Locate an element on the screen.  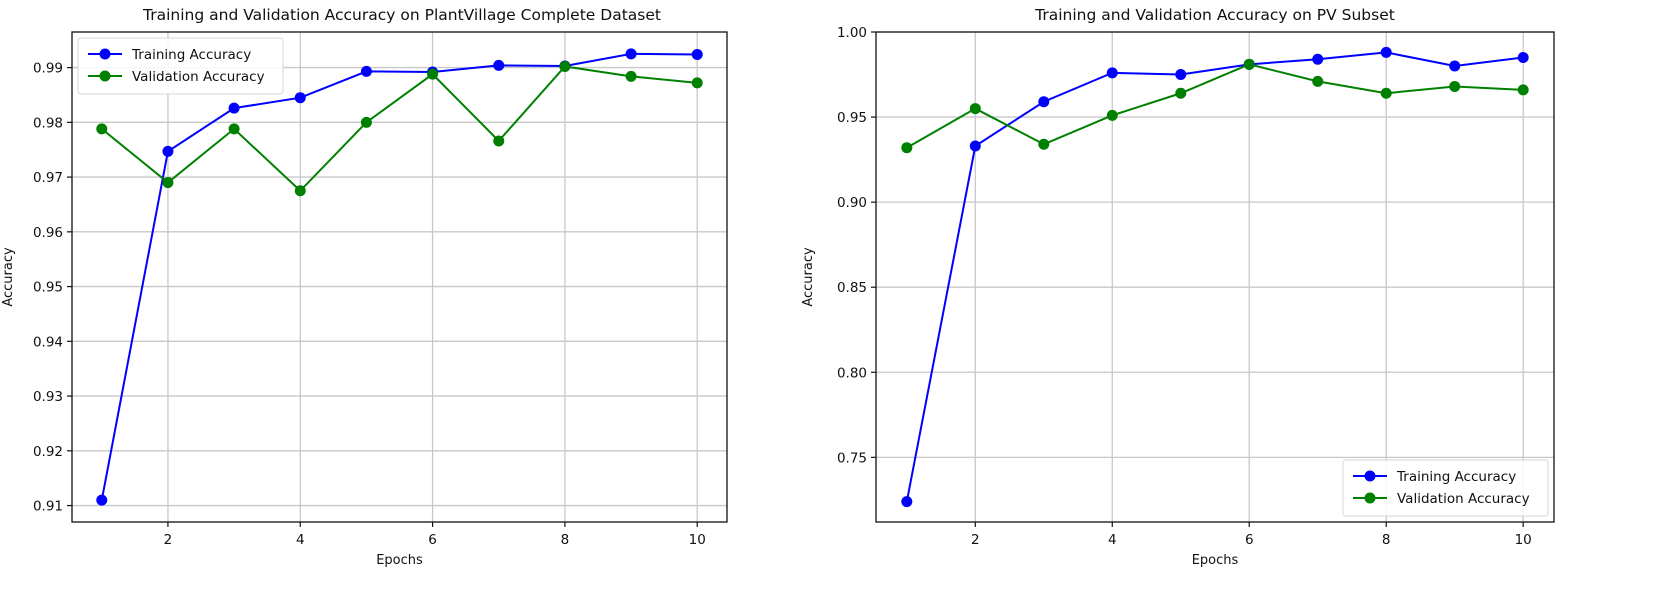
y-tick-label: 0.98 is located at coordinates (48, 123).